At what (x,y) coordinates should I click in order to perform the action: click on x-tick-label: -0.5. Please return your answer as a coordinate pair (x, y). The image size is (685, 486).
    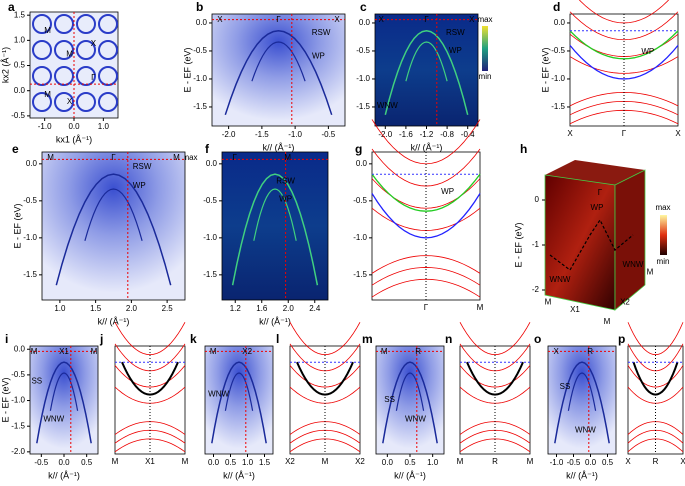
    Looking at the image, I should click on (574, 462).